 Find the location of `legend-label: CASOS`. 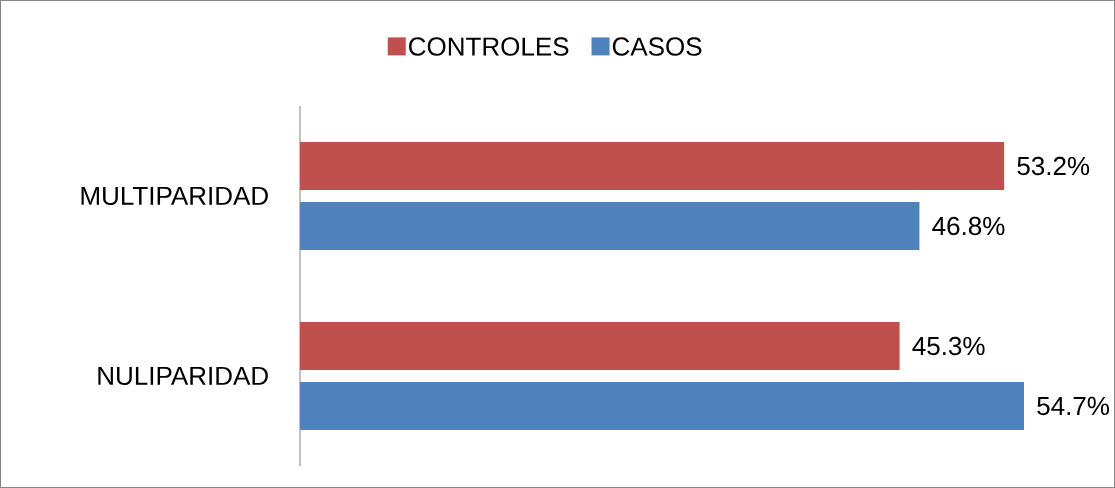

legend-label: CASOS is located at coordinates (657, 46).